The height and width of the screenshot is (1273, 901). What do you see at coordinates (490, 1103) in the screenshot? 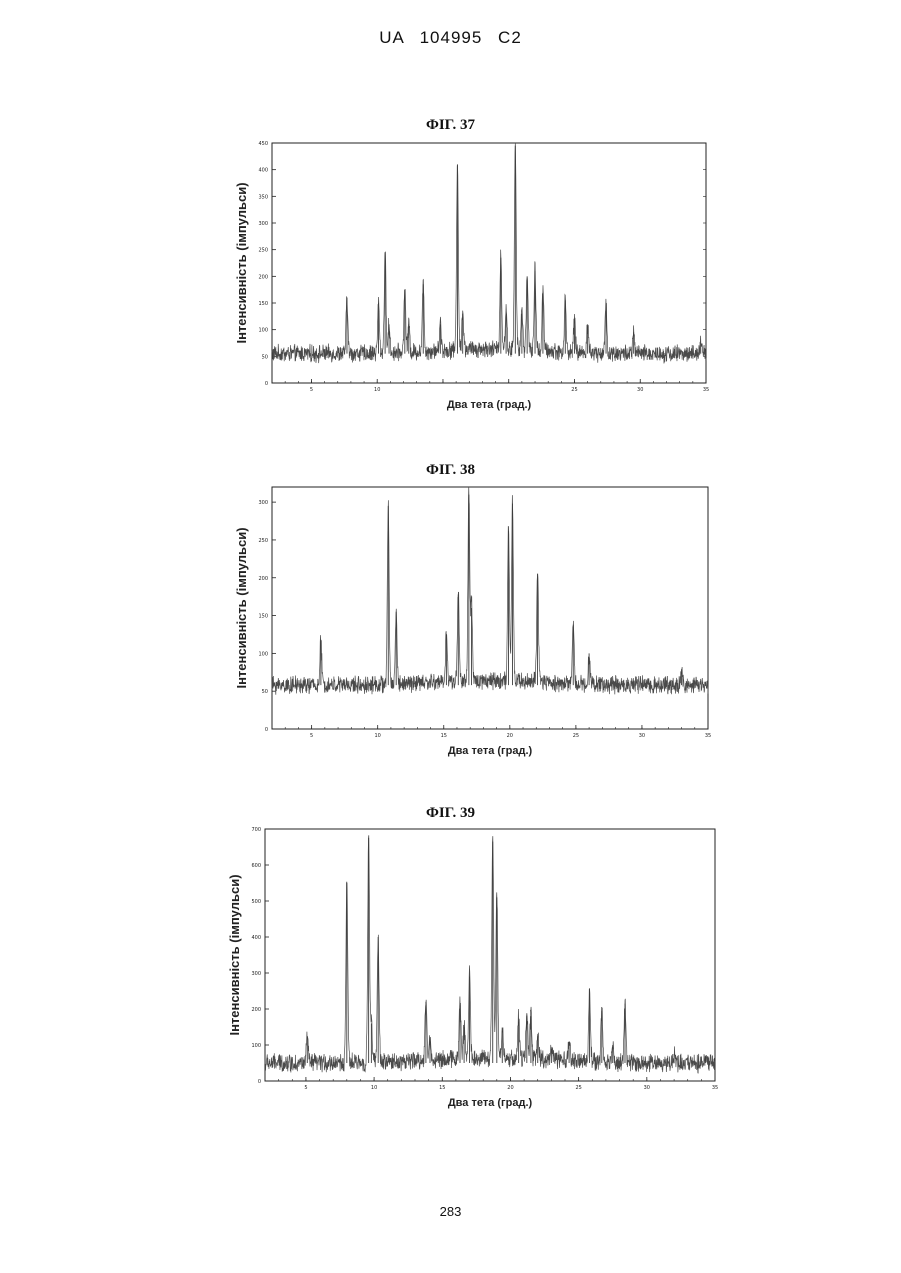
I see `x-axis-title: Два тета (град.)` at bounding box center [490, 1103].